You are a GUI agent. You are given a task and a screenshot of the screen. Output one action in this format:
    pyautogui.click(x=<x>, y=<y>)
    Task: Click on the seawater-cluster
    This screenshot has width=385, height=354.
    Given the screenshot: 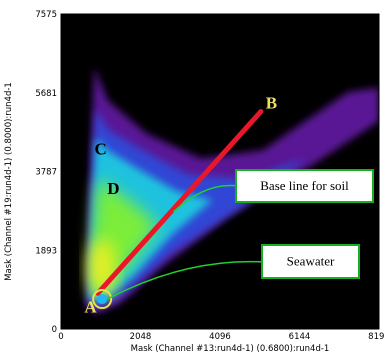 What is the action you would take?
    pyautogui.click(x=102, y=299)
    